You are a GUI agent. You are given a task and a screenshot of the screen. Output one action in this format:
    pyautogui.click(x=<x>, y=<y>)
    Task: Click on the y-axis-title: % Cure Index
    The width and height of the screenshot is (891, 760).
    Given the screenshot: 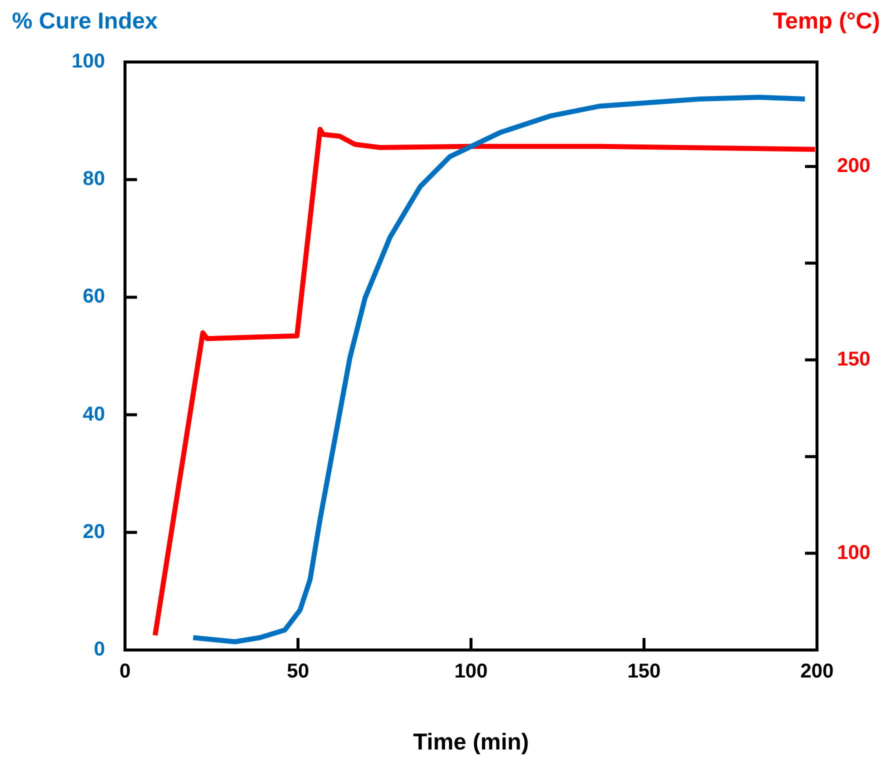 What is the action you would take?
    pyautogui.click(x=85, y=20)
    